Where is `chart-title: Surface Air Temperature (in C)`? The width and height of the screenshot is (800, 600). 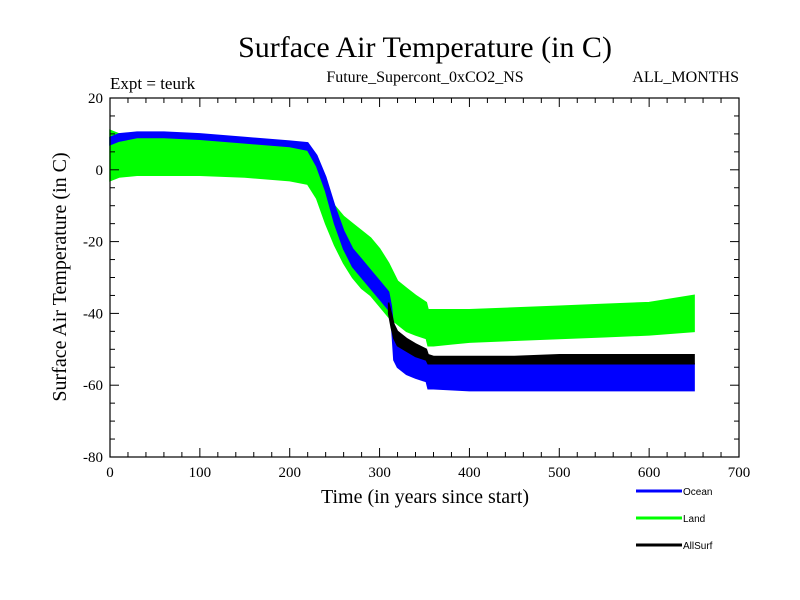 chart-title: Surface Air Temperature (in C) is located at coordinates (425, 47).